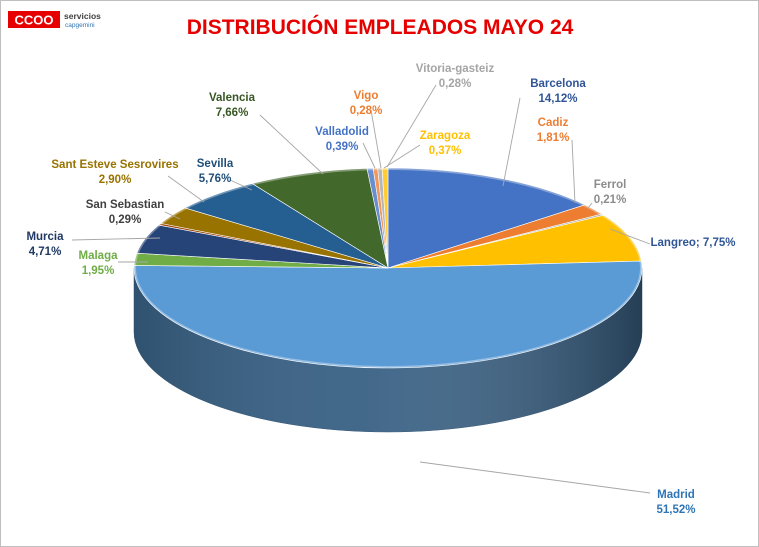 The image size is (759, 547). I want to click on leader-line-vitoria-gasteiz, so click(411, 126).